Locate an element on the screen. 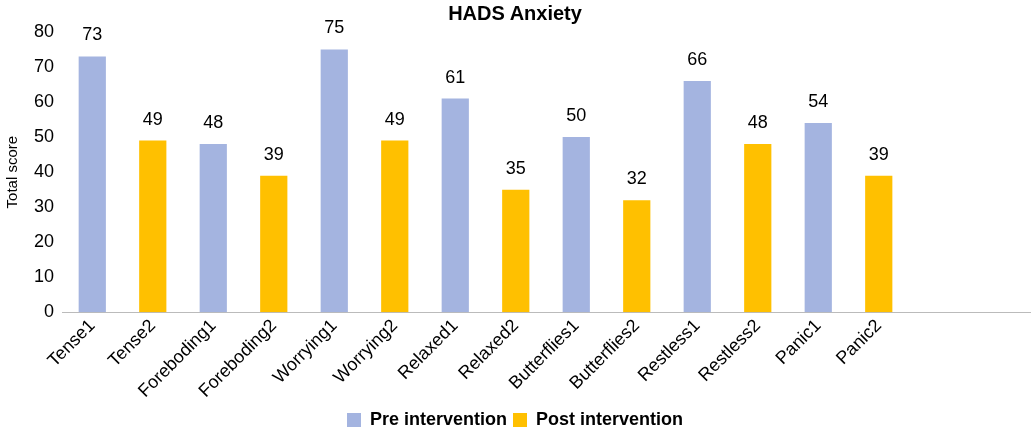  y-tick-label: 0 is located at coordinates (49, 311).